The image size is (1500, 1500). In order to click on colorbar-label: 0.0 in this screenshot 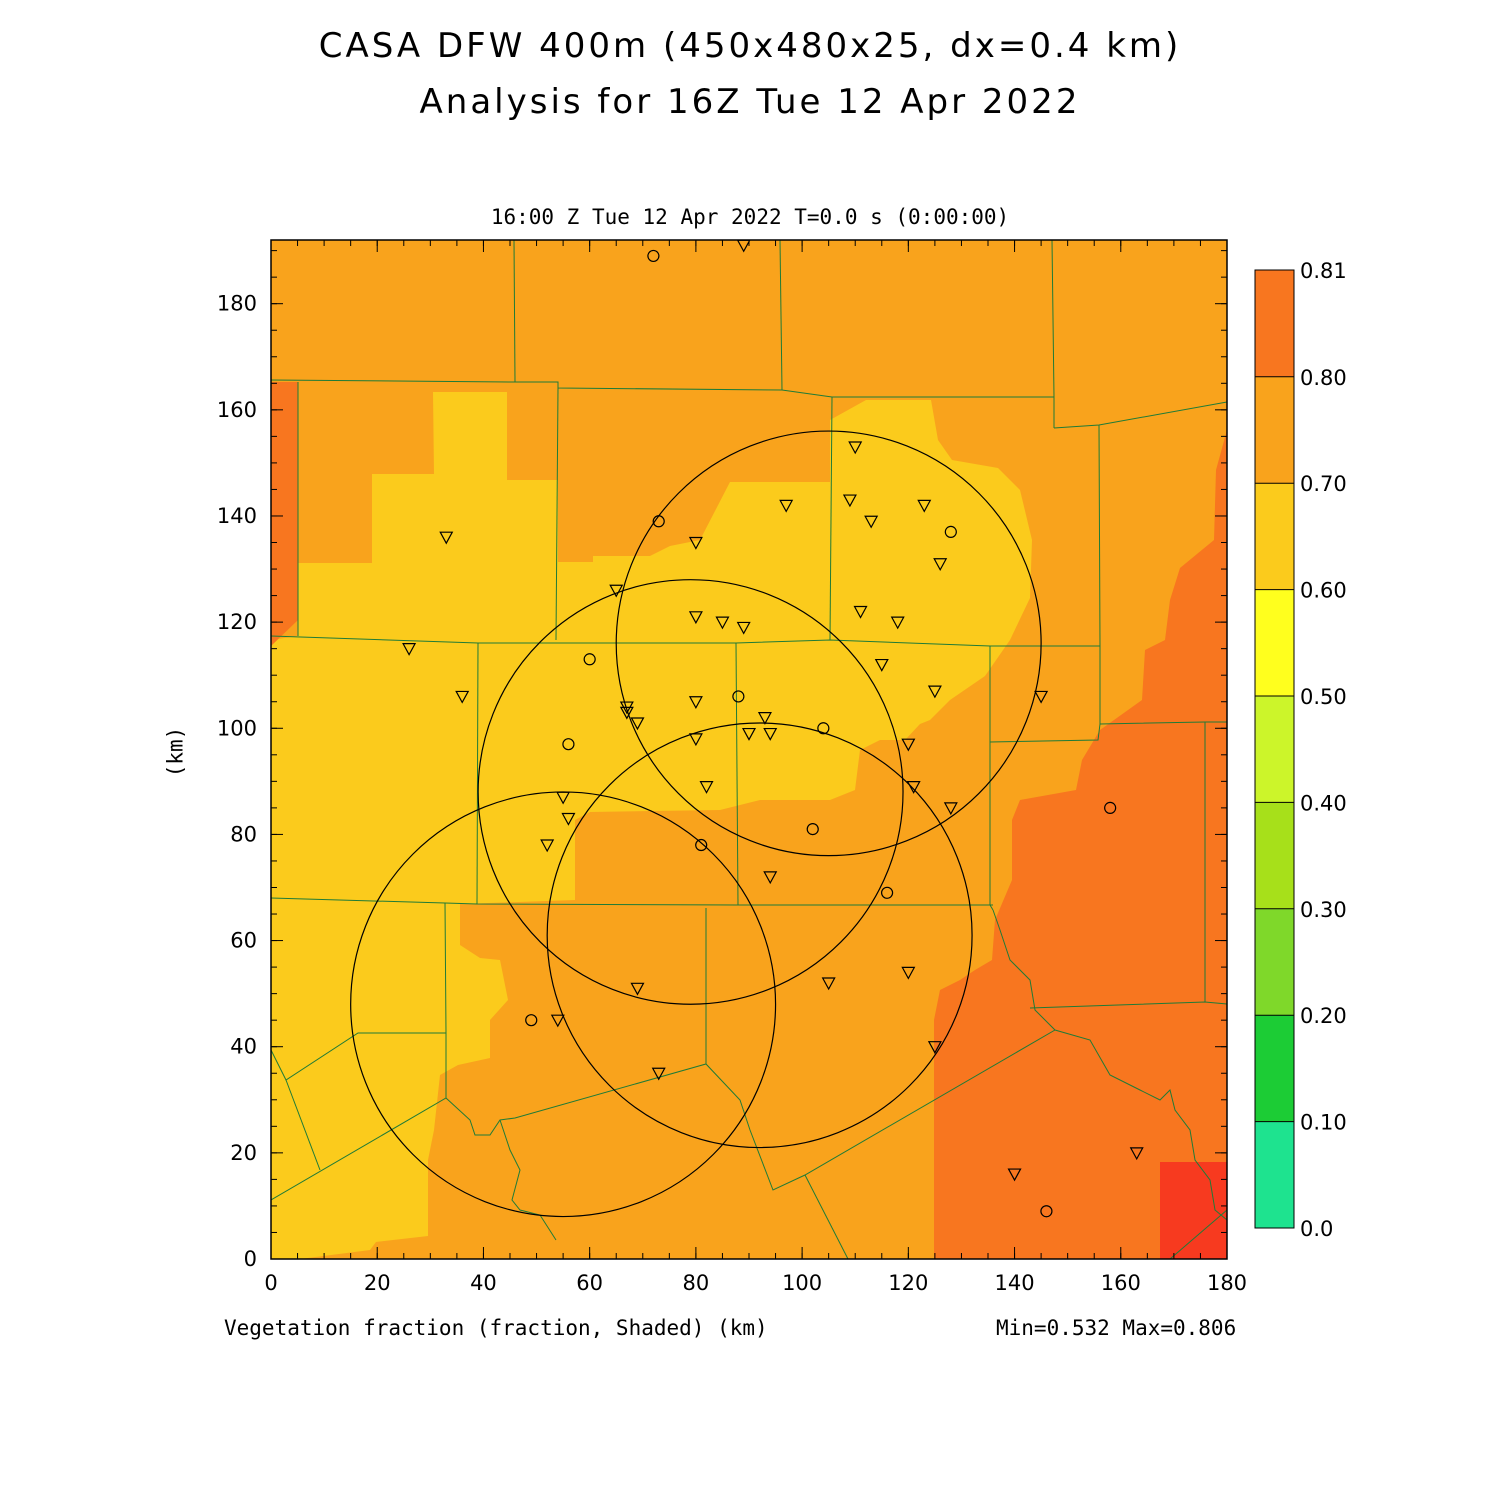, I will do `click(1316, 1229)`.